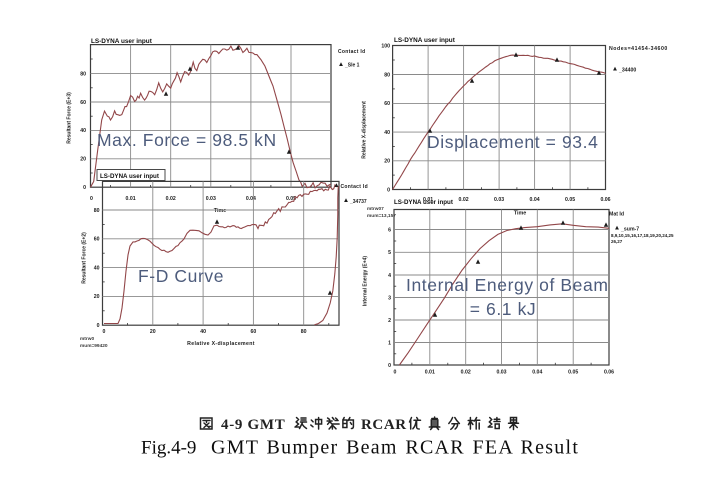 The width and height of the screenshot is (706, 480). I want to click on svg-text: Displacement = 93.4, so click(512, 142).